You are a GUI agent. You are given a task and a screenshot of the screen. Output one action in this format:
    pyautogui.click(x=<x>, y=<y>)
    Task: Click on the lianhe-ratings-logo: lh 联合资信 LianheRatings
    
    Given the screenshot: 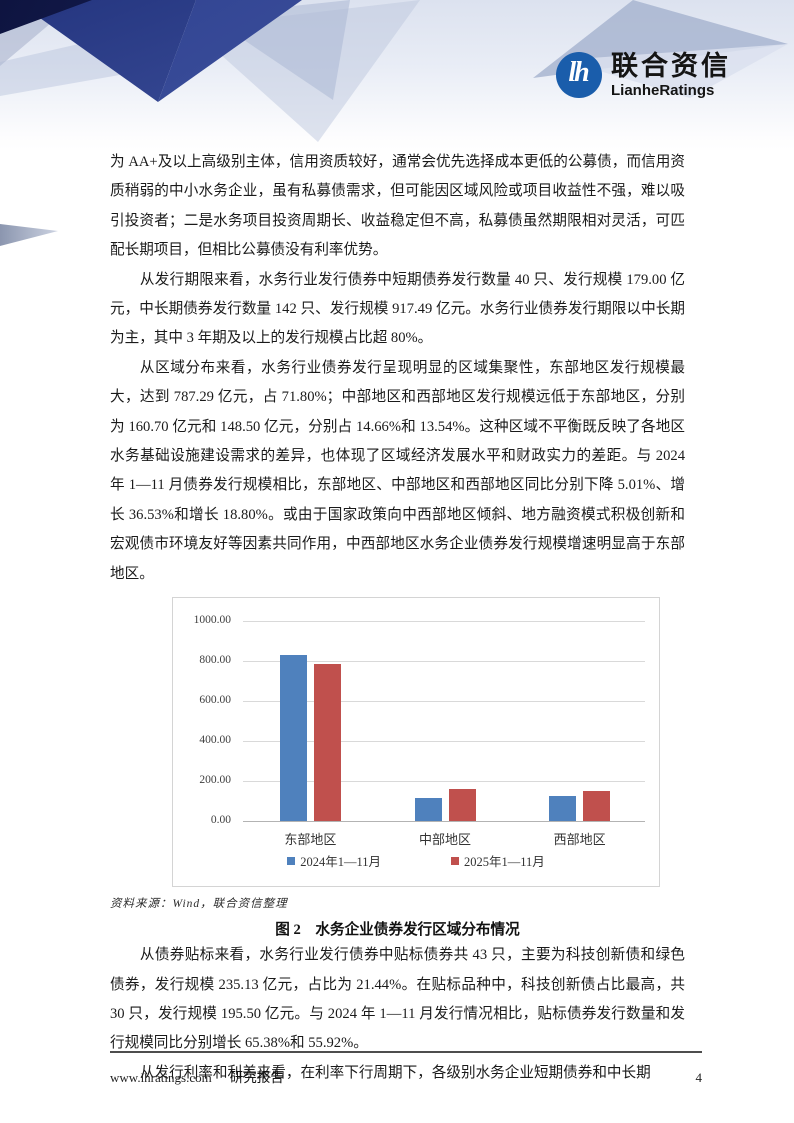 What is the action you would take?
    pyautogui.click(x=643, y=75)
    